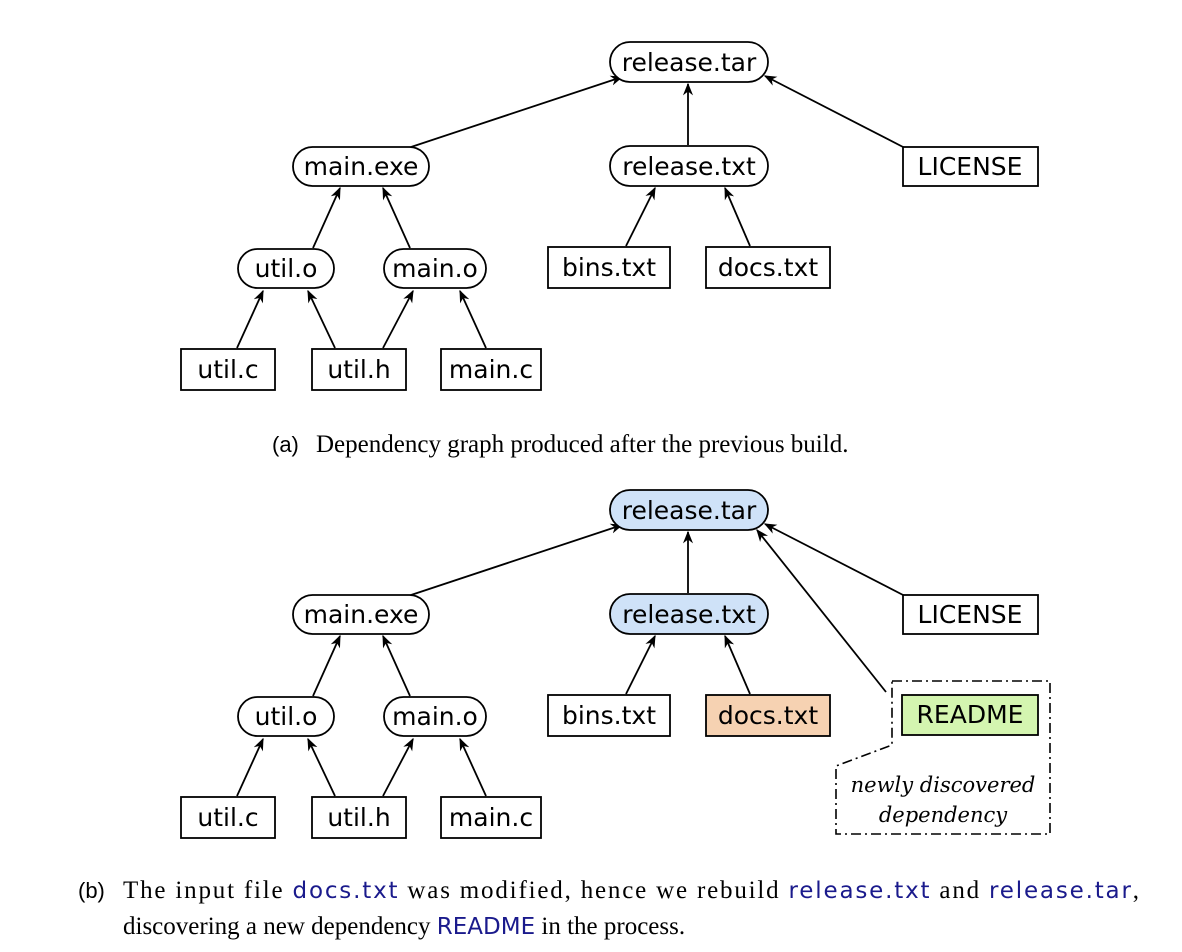 Image resolution: width=1182 pixels, height=952 pixels. I want to click on node-docs-txt-modified: docs.txt, so click(768, 715).